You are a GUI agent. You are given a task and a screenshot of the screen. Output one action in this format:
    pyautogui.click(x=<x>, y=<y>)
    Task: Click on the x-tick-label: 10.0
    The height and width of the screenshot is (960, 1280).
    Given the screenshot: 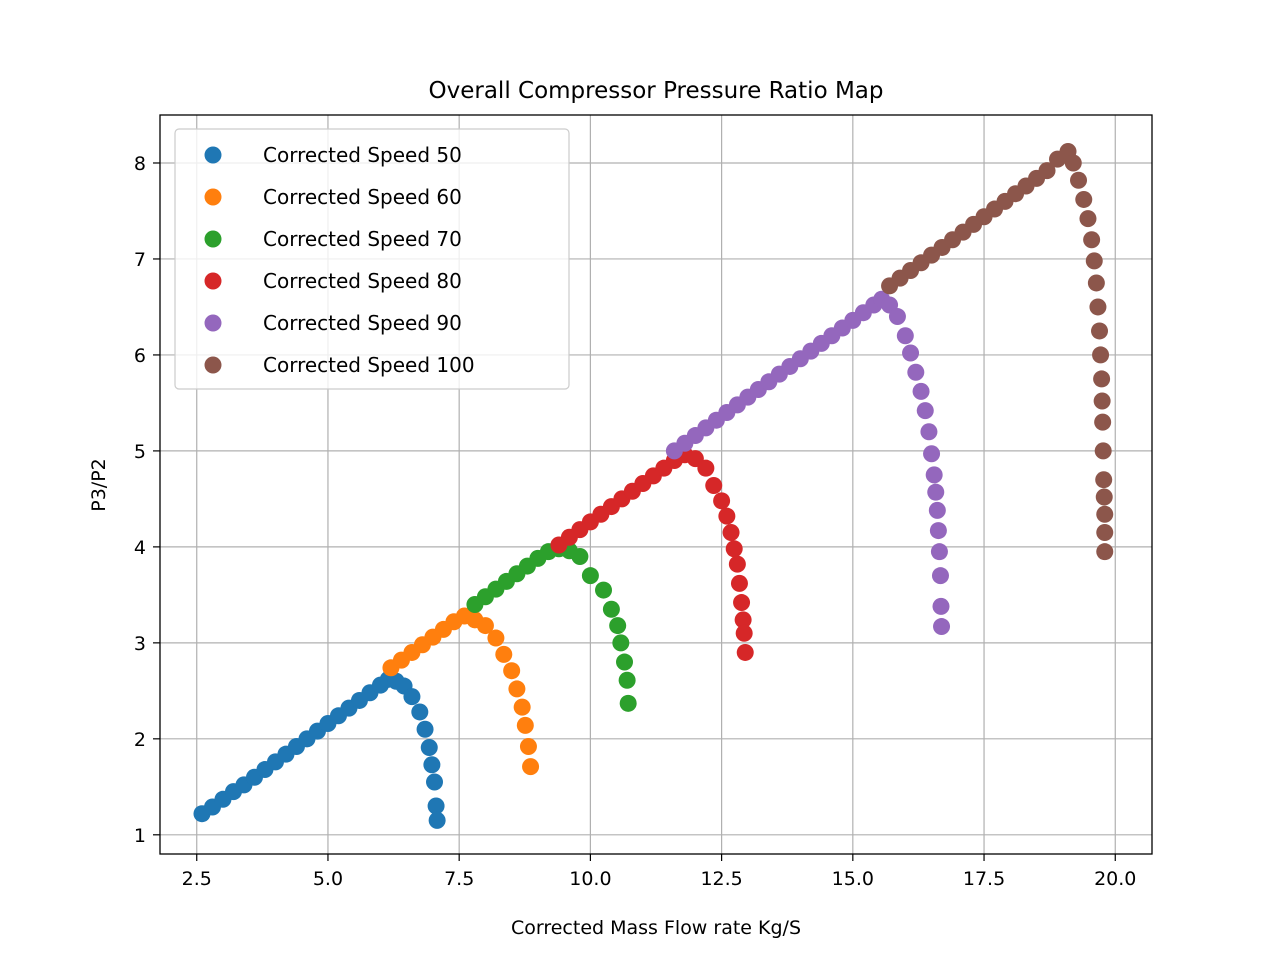 What is the action you would take?
    pyautogui.click(x=590, y=879)
    